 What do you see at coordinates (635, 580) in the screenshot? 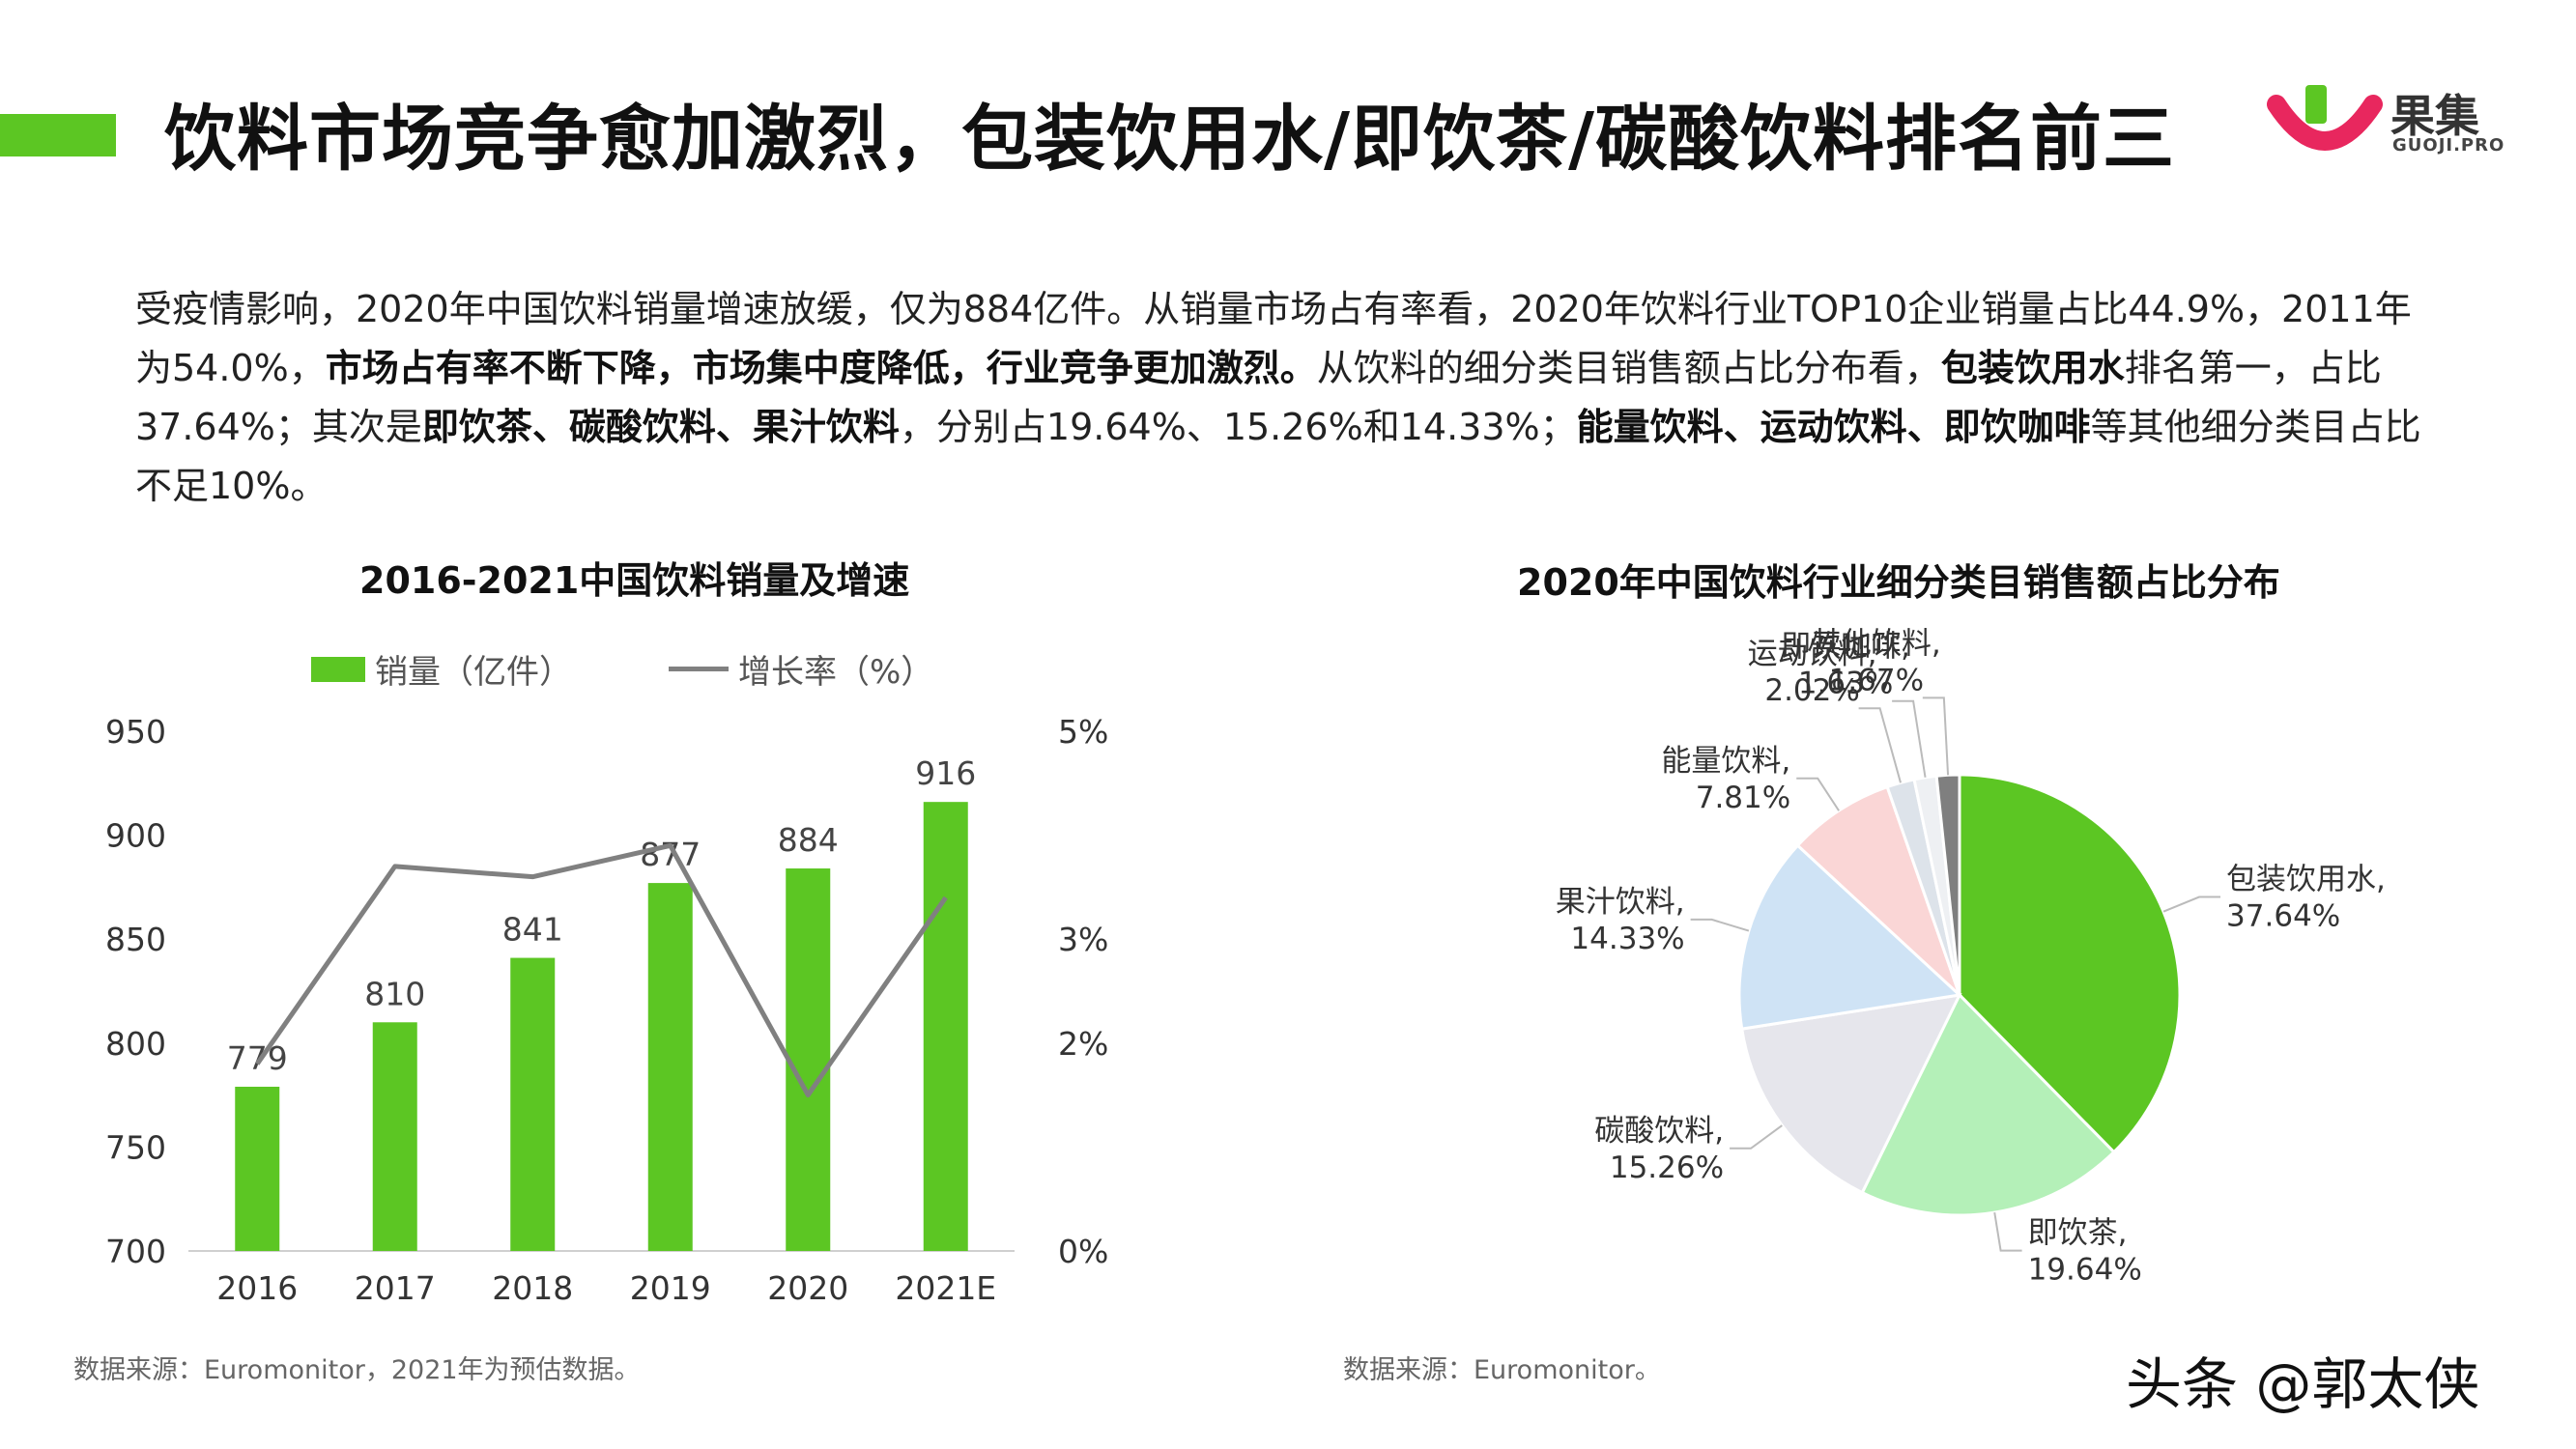
I see `bar-chart-title: 2016-2021中国饮料销量及增速` at bounding box center [635, 580].